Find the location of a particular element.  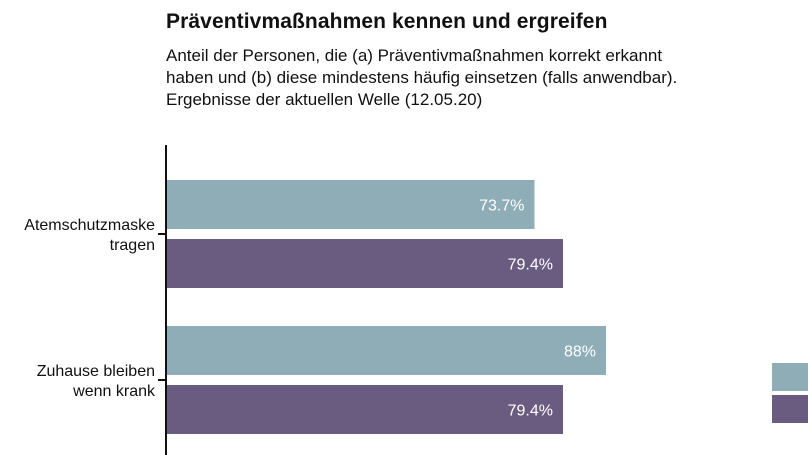

y-tick-label: tragen is located at coordinates (132, 245).